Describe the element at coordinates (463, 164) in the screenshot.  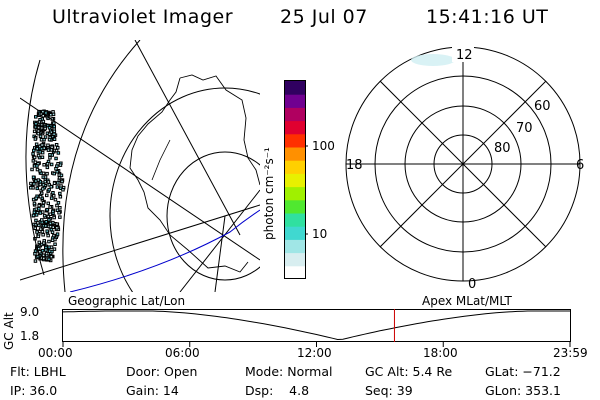
I see `polar-axis` at that location.